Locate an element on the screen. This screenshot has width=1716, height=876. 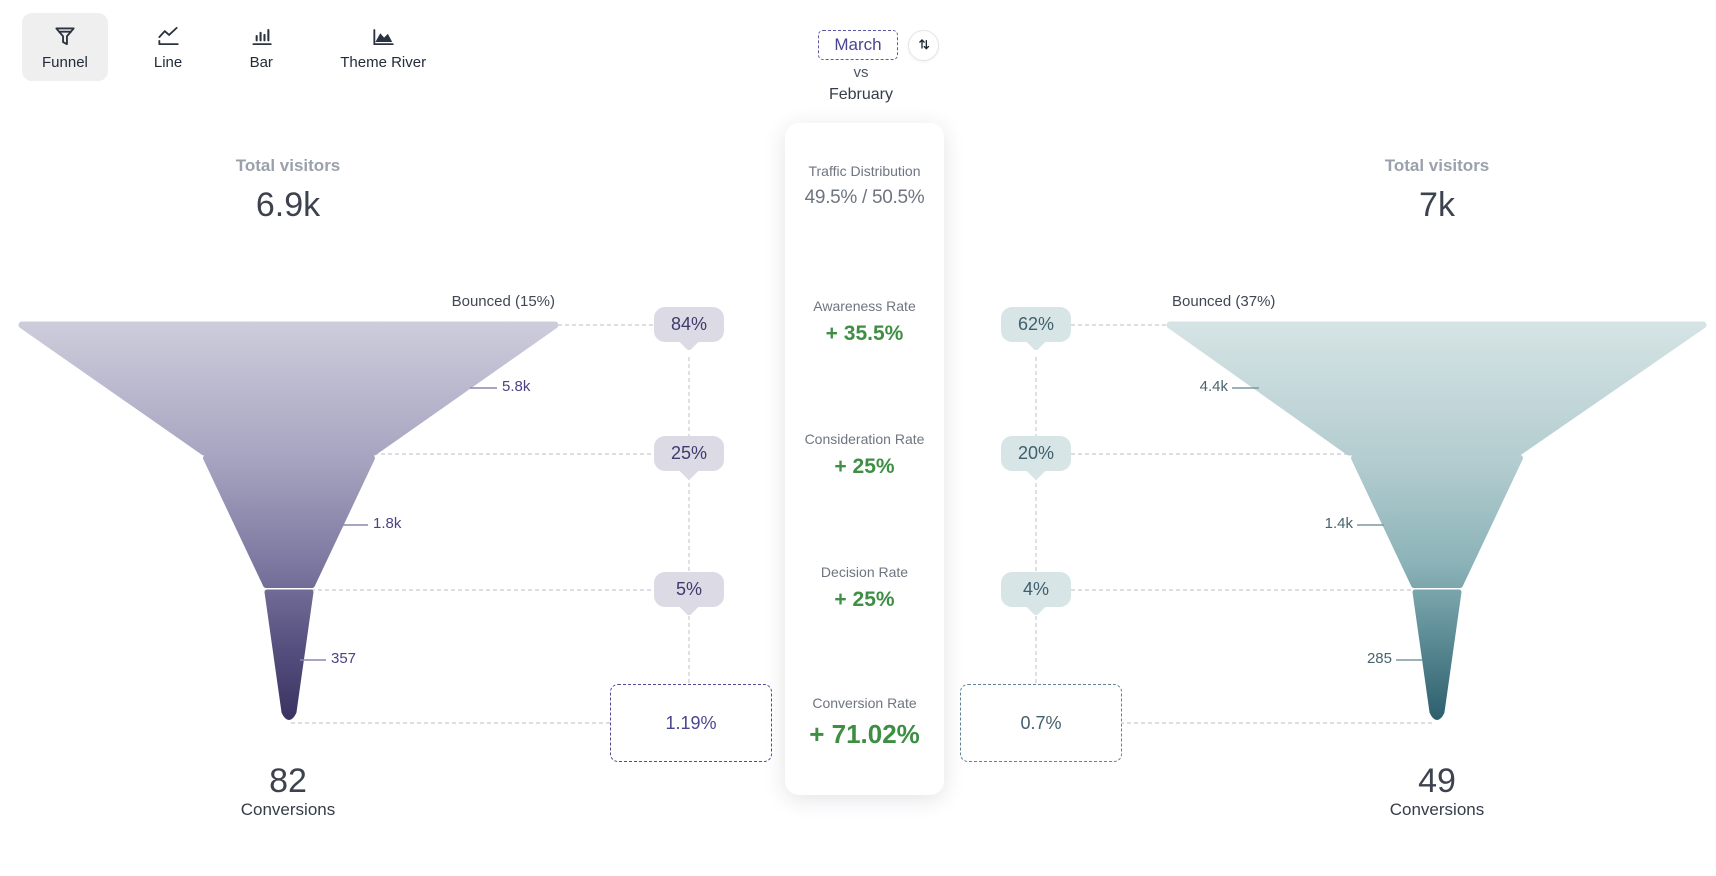
metric-awareness-rate: Awareness Rate + 35.5% is located at coordinates (864, 321).